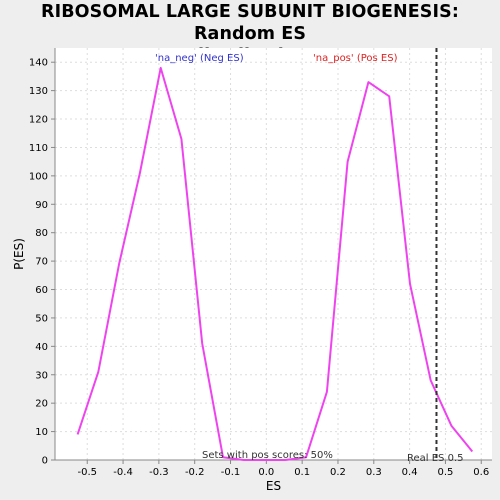 This screenshot has height=500, width=500. I want to click on x-tick-label: -0.2, so click(195, 472).